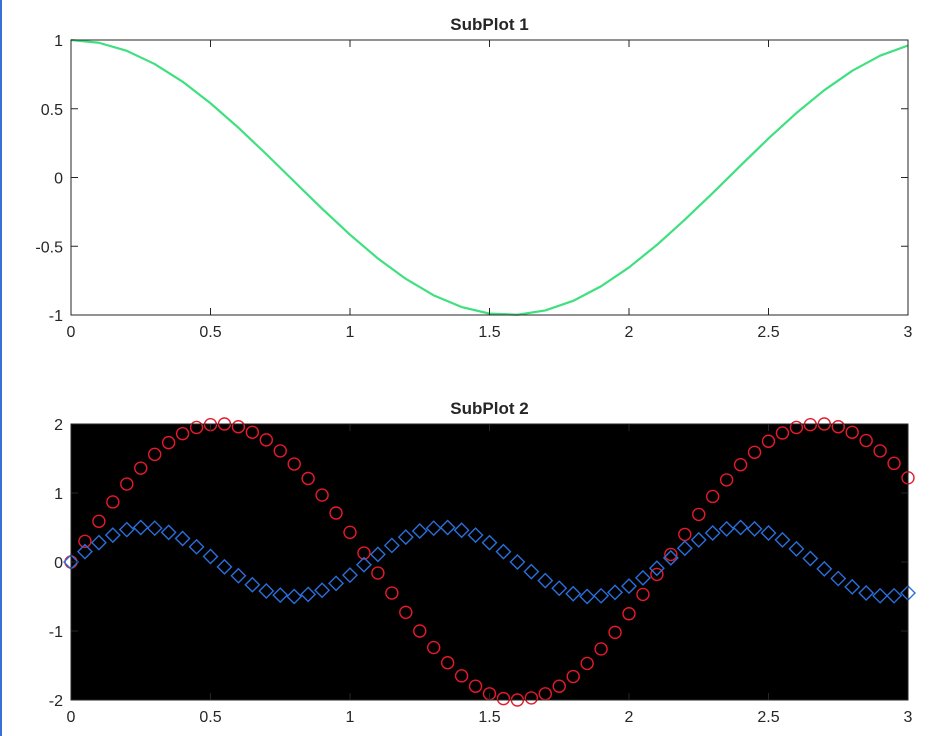  What do you see at coordinates (489, 24) in the screenshot?
I see `subplot-title: SubPlot 1` at bounding box center [489, 24].